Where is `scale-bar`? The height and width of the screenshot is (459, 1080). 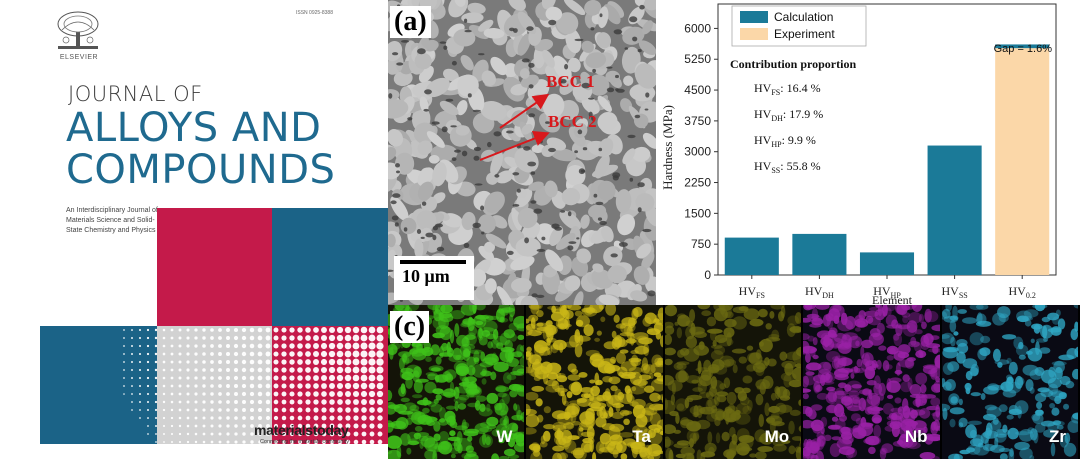
scale-bar is located at coordinates (433, 262).